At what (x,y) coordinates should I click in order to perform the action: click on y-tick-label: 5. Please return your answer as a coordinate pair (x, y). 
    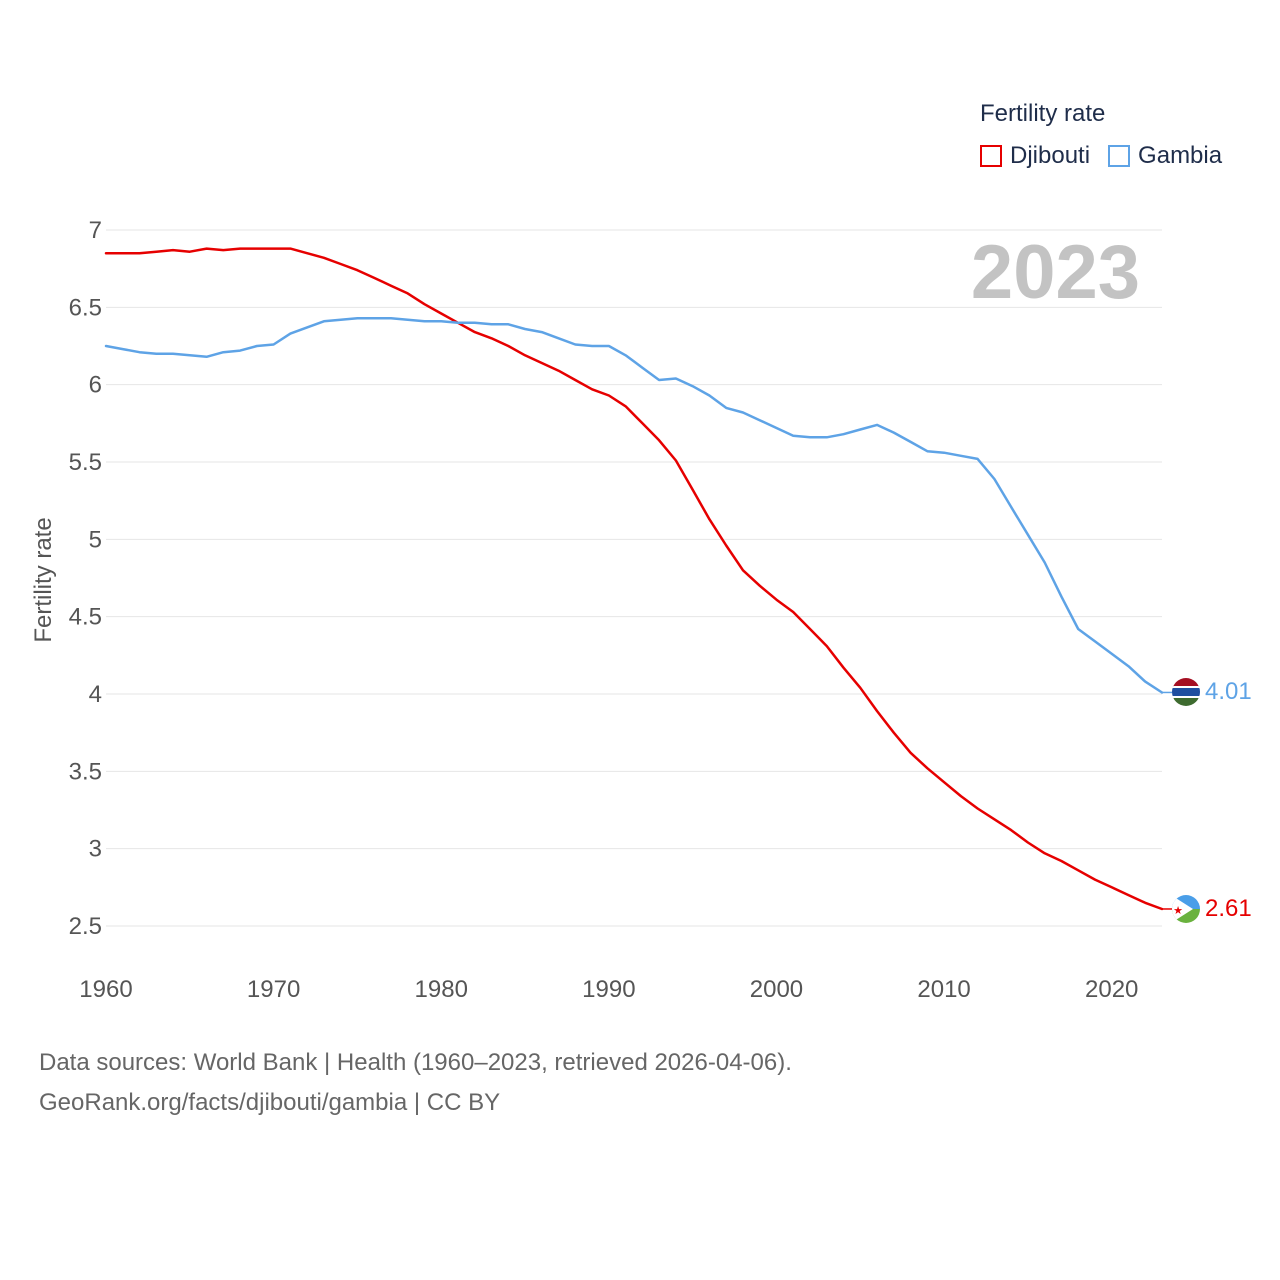
    Looking at the image, I should click on (95, 539).